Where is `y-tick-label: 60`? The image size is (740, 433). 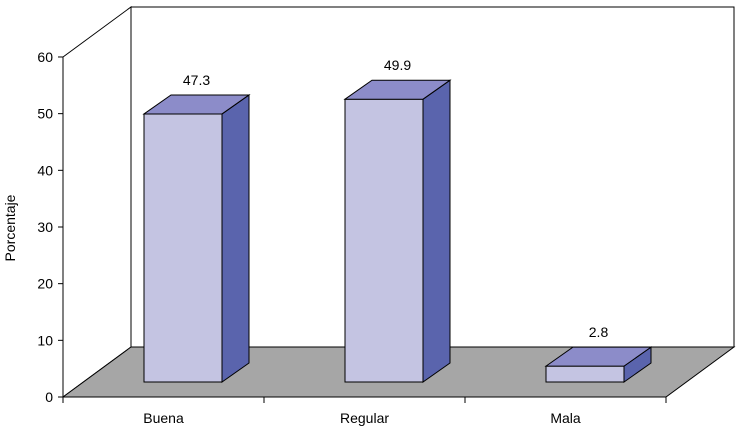
y-tick-label: 60 is located at coordinates (45, 57).